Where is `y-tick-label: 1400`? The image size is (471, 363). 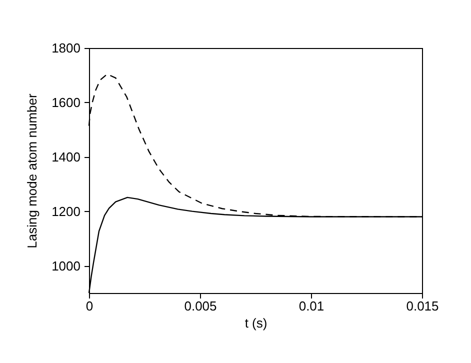
y-tick-label: 1400 is located at coordinates (66, 156).